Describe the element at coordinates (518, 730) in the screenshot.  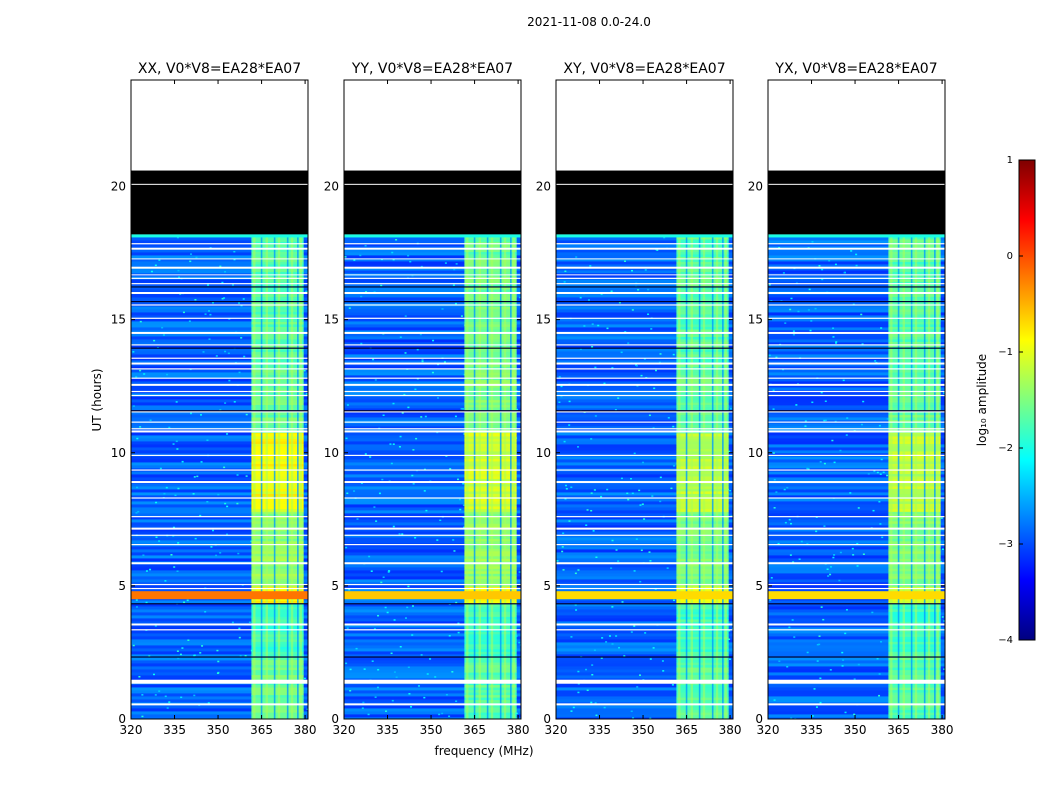
I see `x-tick-label: 380` at that location.